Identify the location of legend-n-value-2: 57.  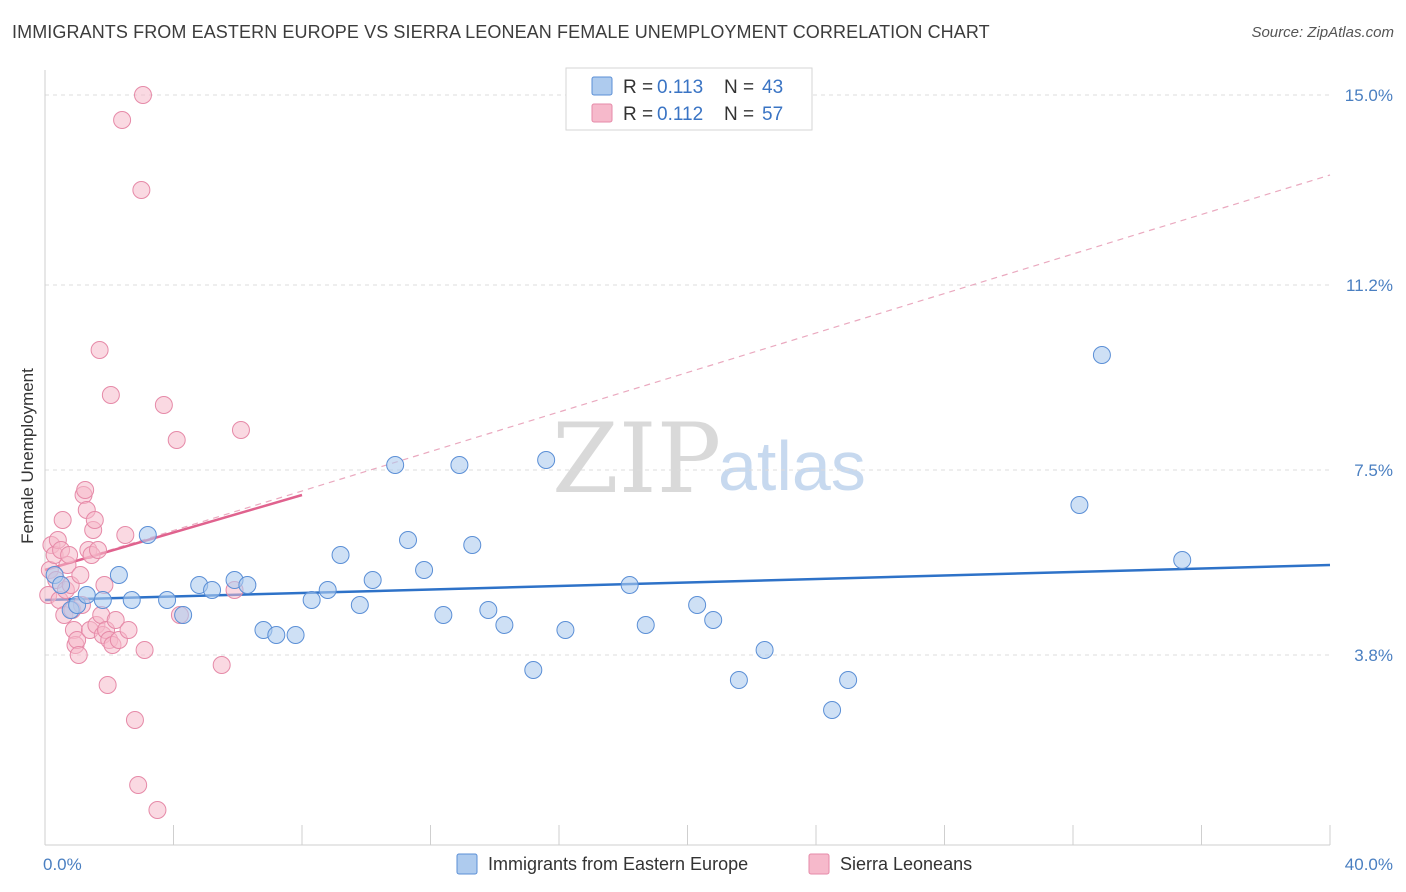
(772, 114).